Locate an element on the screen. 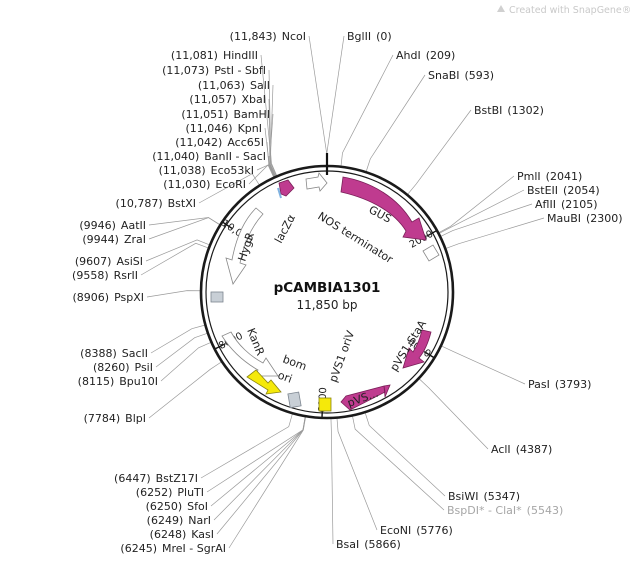 The image size is (638, 565). site-label-14: (9944) ZraI is located at coordinates (114, 239).